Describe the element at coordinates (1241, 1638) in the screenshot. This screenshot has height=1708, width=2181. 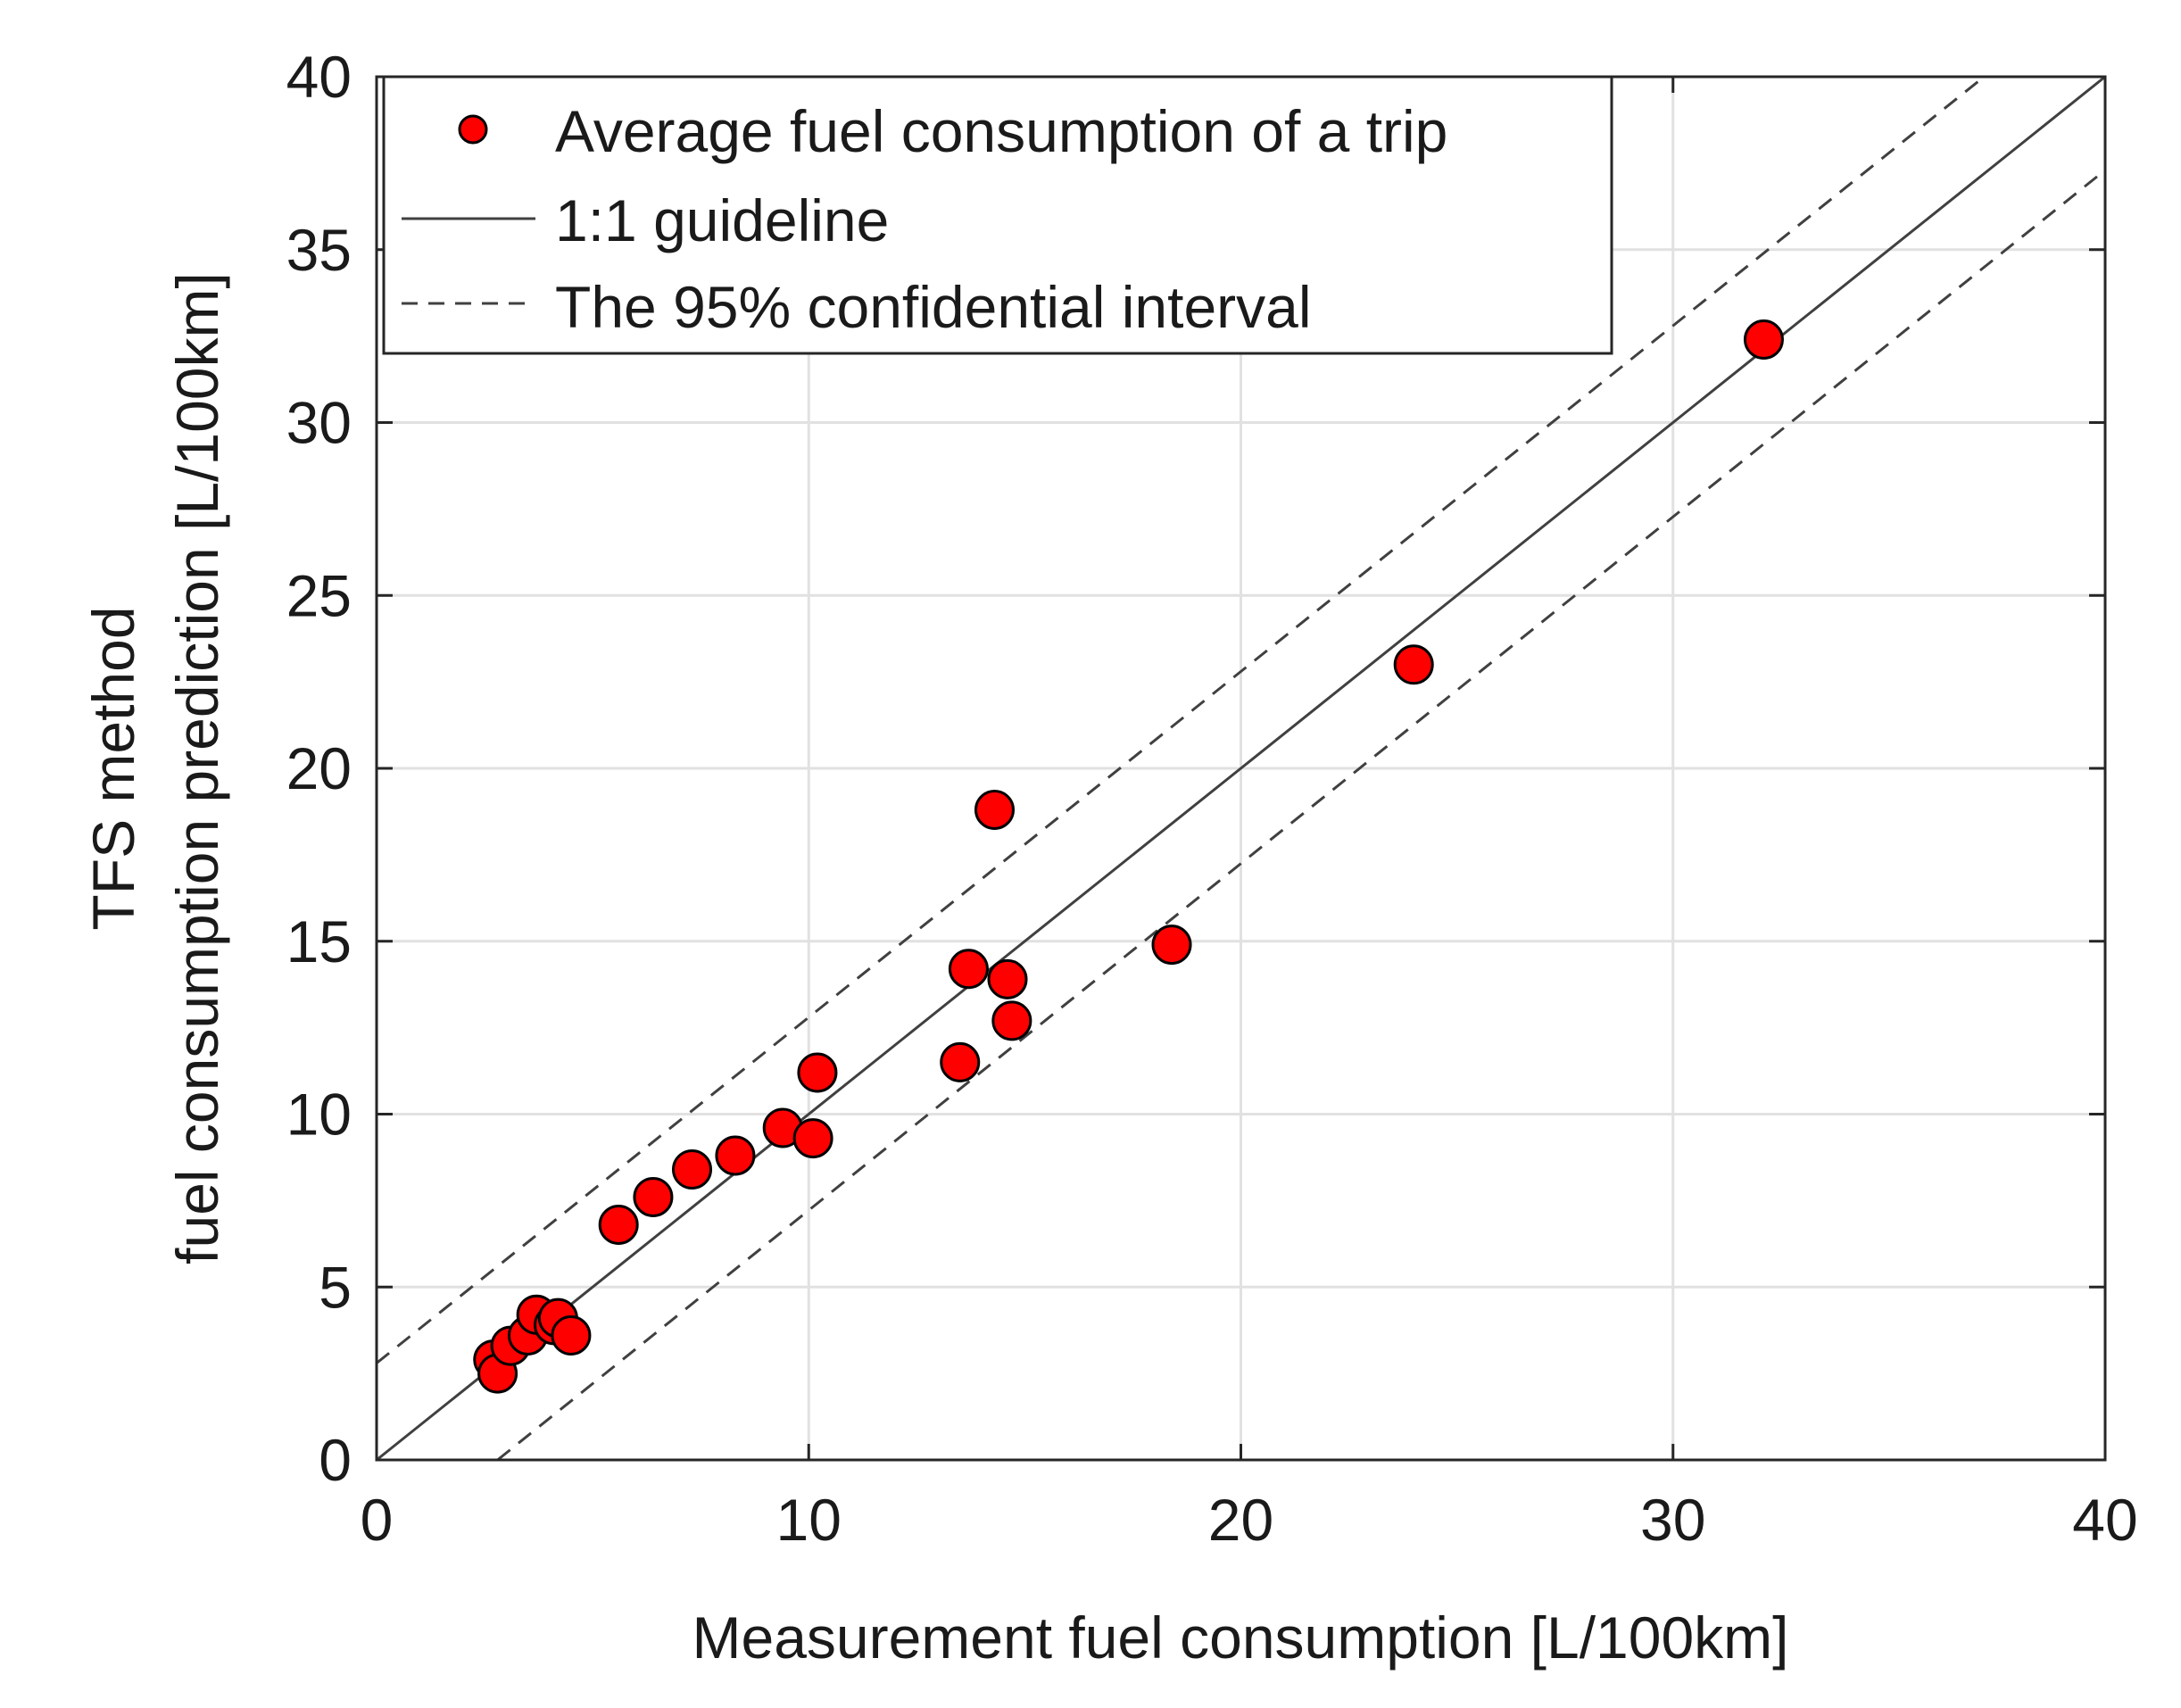
I see `x-axis-label: Measurement fuel consumption [L/100km]` at that location.